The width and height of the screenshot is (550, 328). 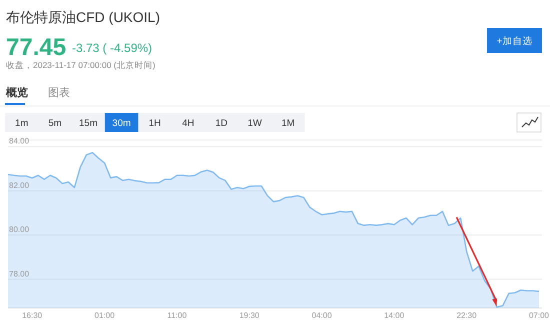 What do you see at coordinates (81, 65) in the screenshot?
I see `text: 收盘，2023-11-17 07:00:00 (北京时间)` at bounding box center [81, 65].